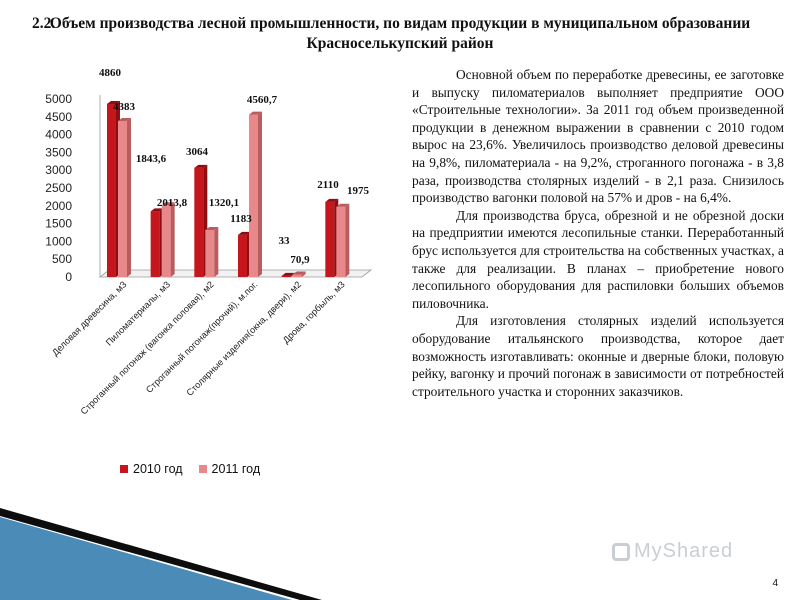  I want to click on watermark: MyShared, so click(672, 551).